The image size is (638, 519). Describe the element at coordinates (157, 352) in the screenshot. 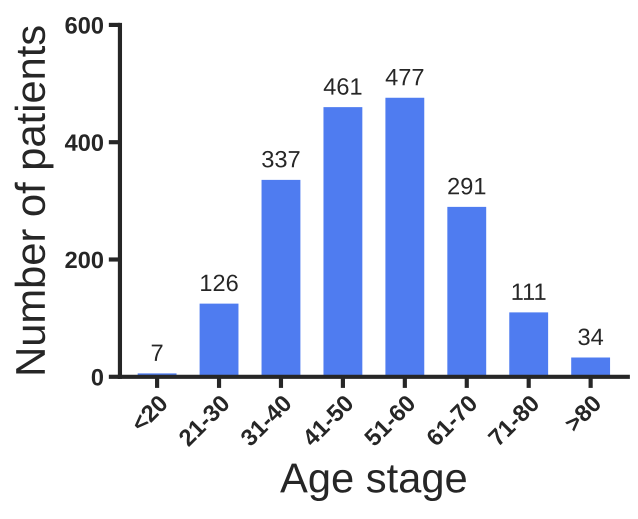

I see `data-label: 7` at that location.